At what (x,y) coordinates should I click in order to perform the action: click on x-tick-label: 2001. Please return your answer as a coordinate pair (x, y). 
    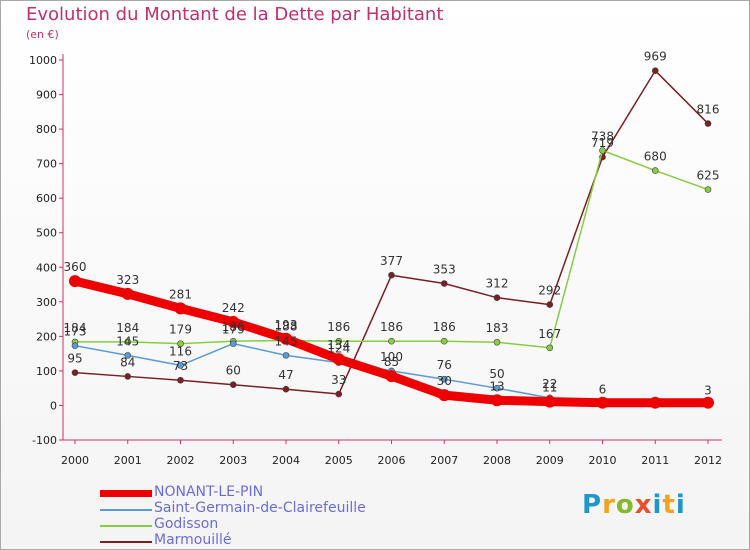
    Looking at the image, I should click on (128, 460).